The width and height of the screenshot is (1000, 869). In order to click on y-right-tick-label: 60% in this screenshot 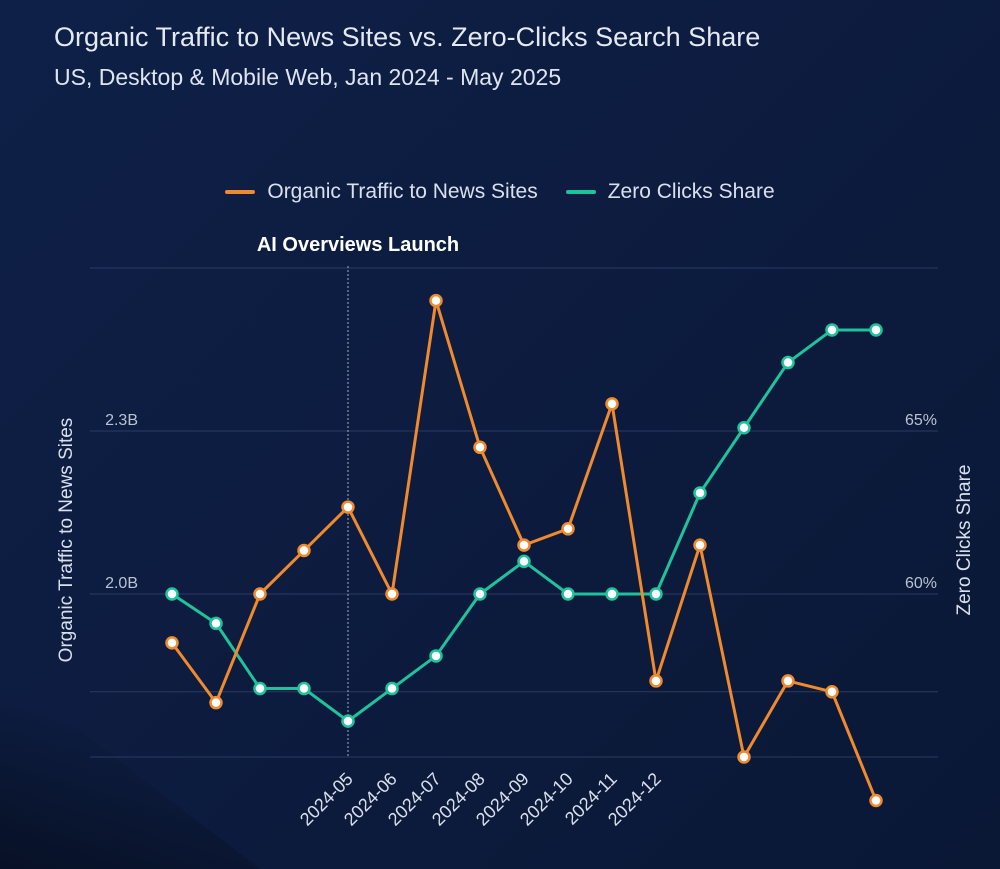, I will do `click(921, 583)`.